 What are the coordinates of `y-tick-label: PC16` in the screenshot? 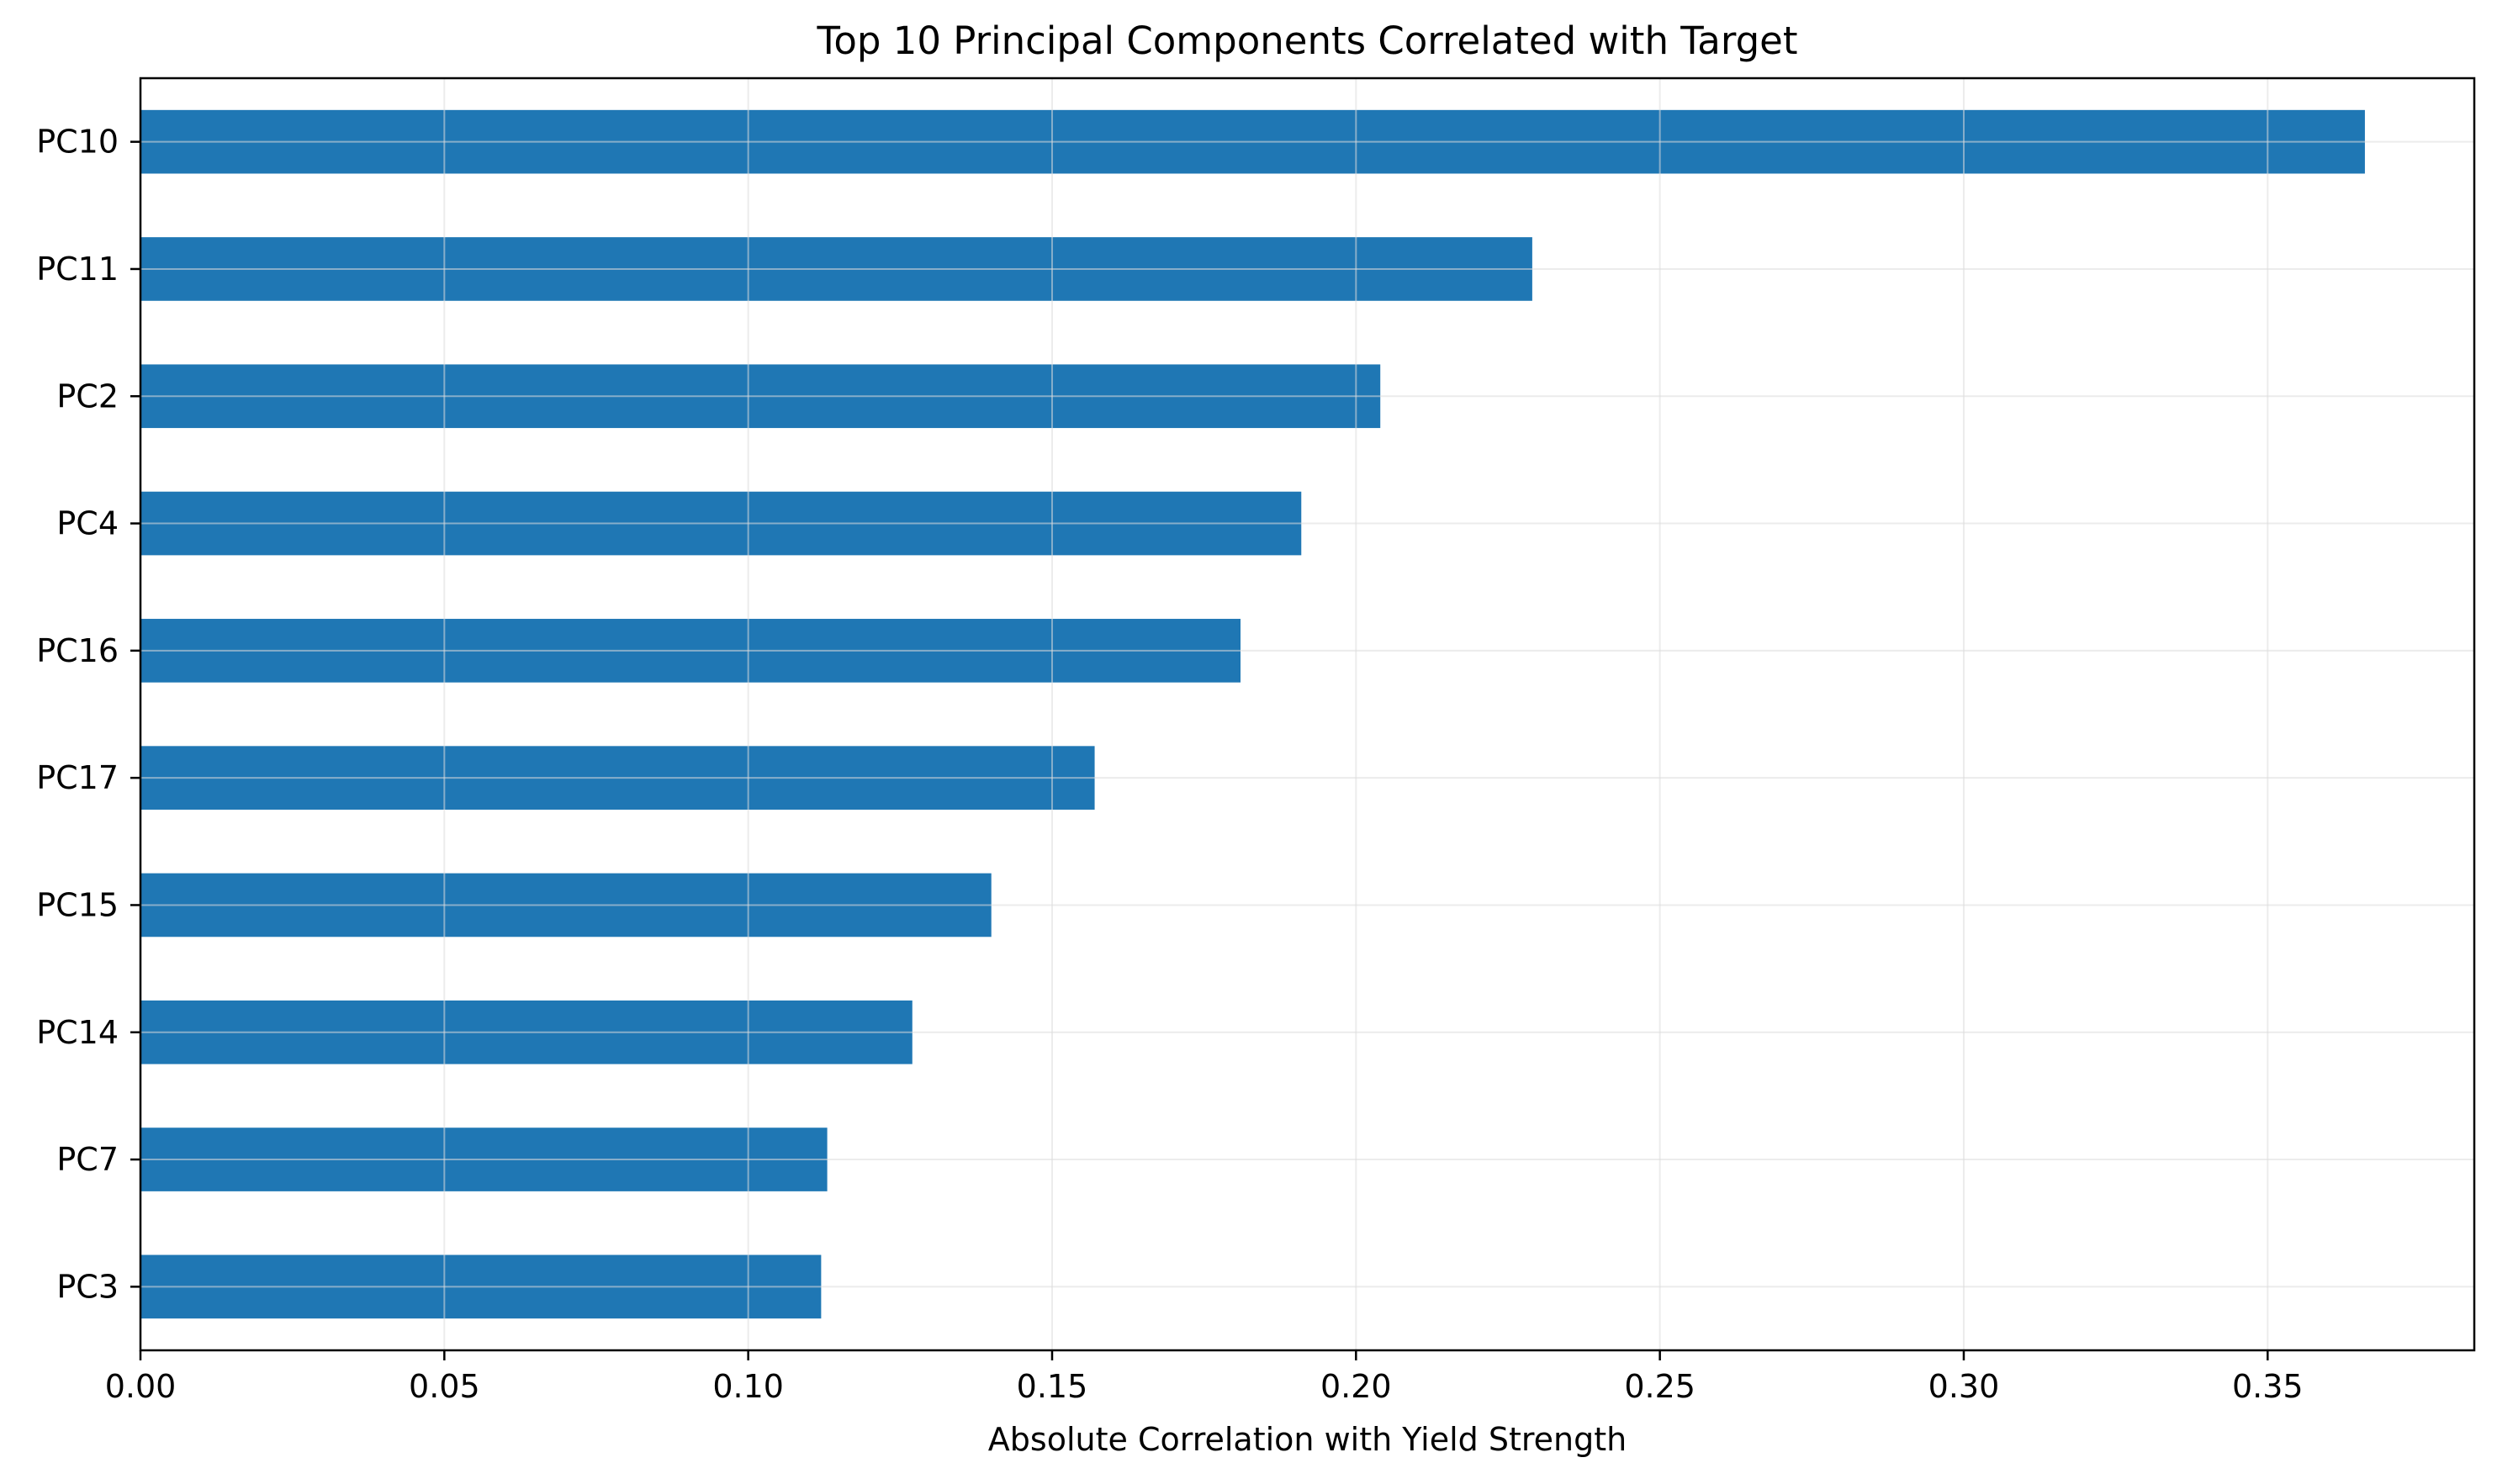 It's located at (77, 650).